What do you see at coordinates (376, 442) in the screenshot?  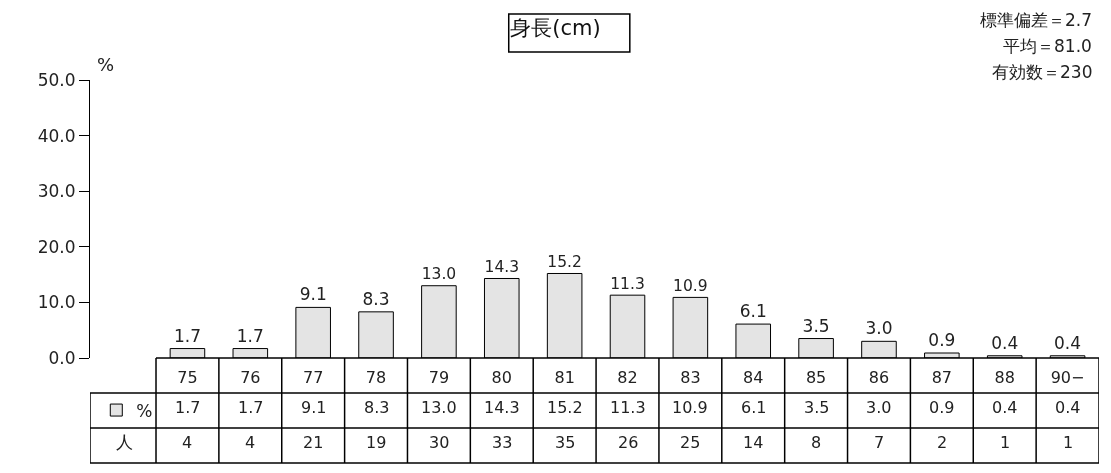 I see `text: 19` at bounding box center [376, 442].